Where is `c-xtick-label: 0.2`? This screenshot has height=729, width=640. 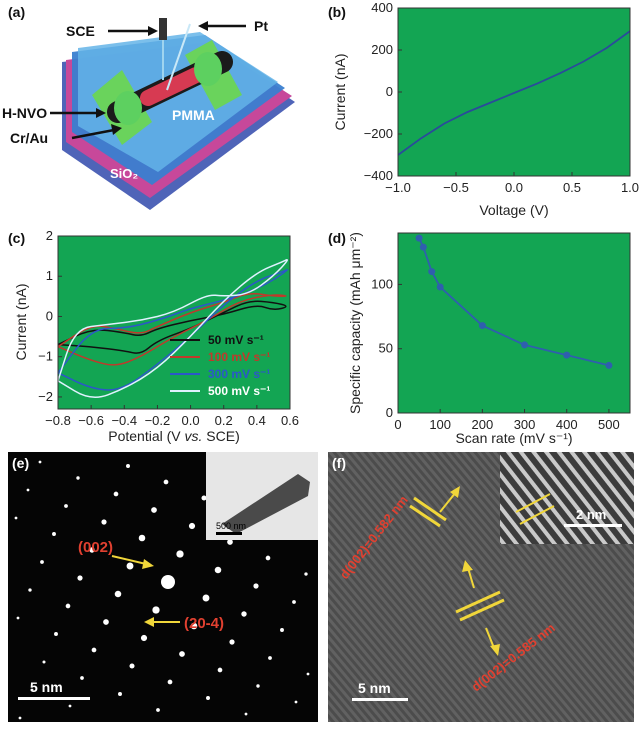
c-xtick-label: 0.2 is located at coordinates (224, 420).